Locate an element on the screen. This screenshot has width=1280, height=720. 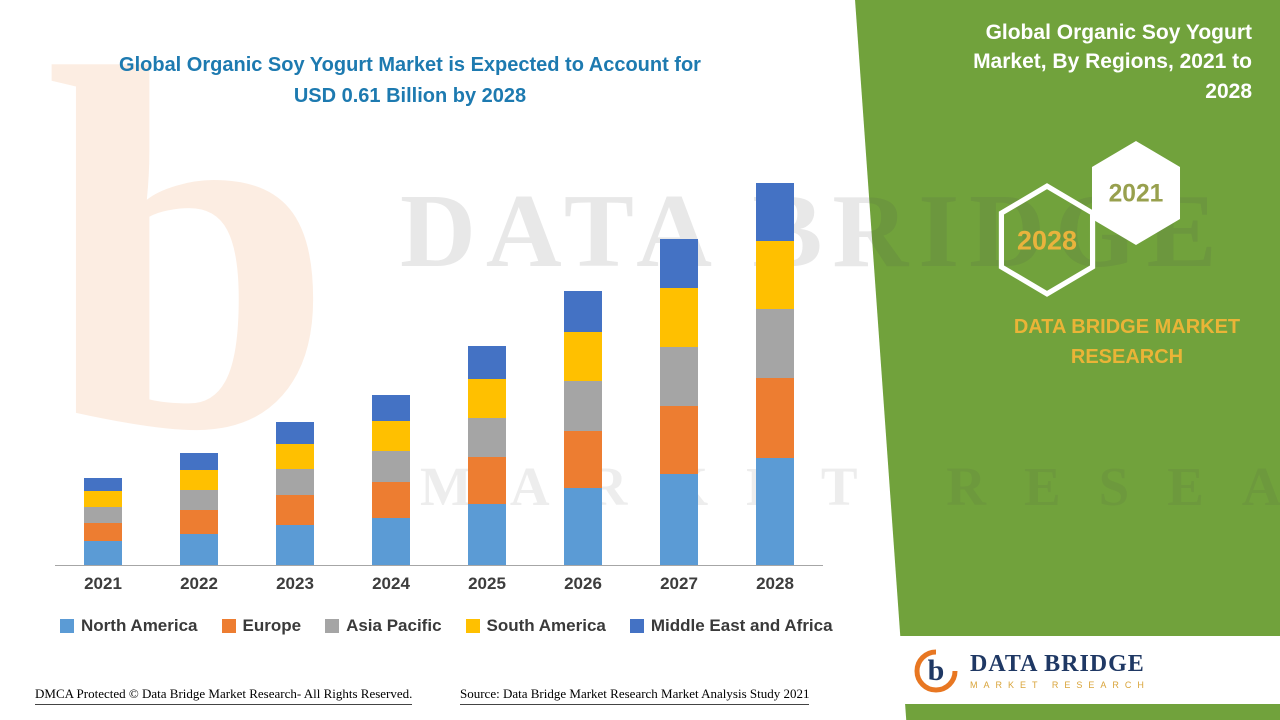
legend-item: North America is located at coordinates (129, 626).